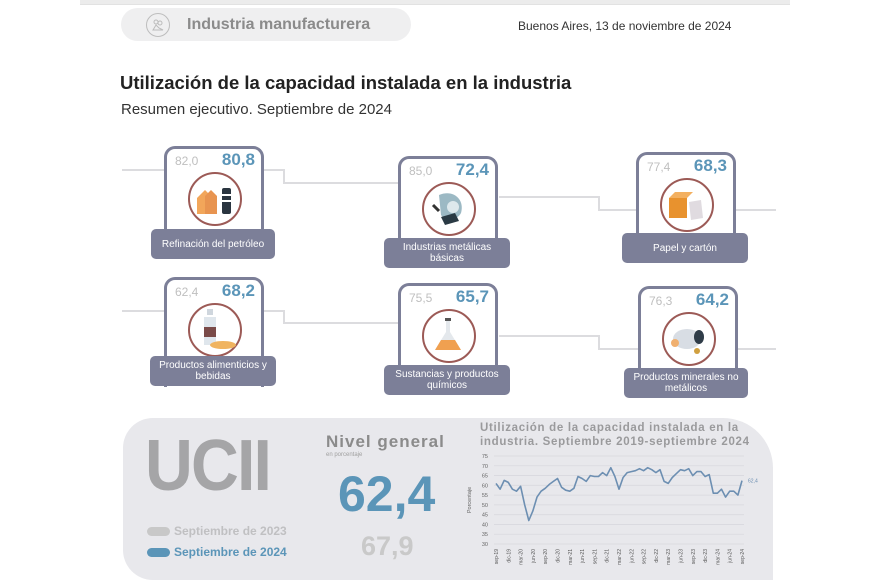 The width and height of the screenshot is (870, 580). What do you see at coordinates (546, 557) in the screenshot?
I see `svg-text: sep-20` at bounding box center [546, 557].